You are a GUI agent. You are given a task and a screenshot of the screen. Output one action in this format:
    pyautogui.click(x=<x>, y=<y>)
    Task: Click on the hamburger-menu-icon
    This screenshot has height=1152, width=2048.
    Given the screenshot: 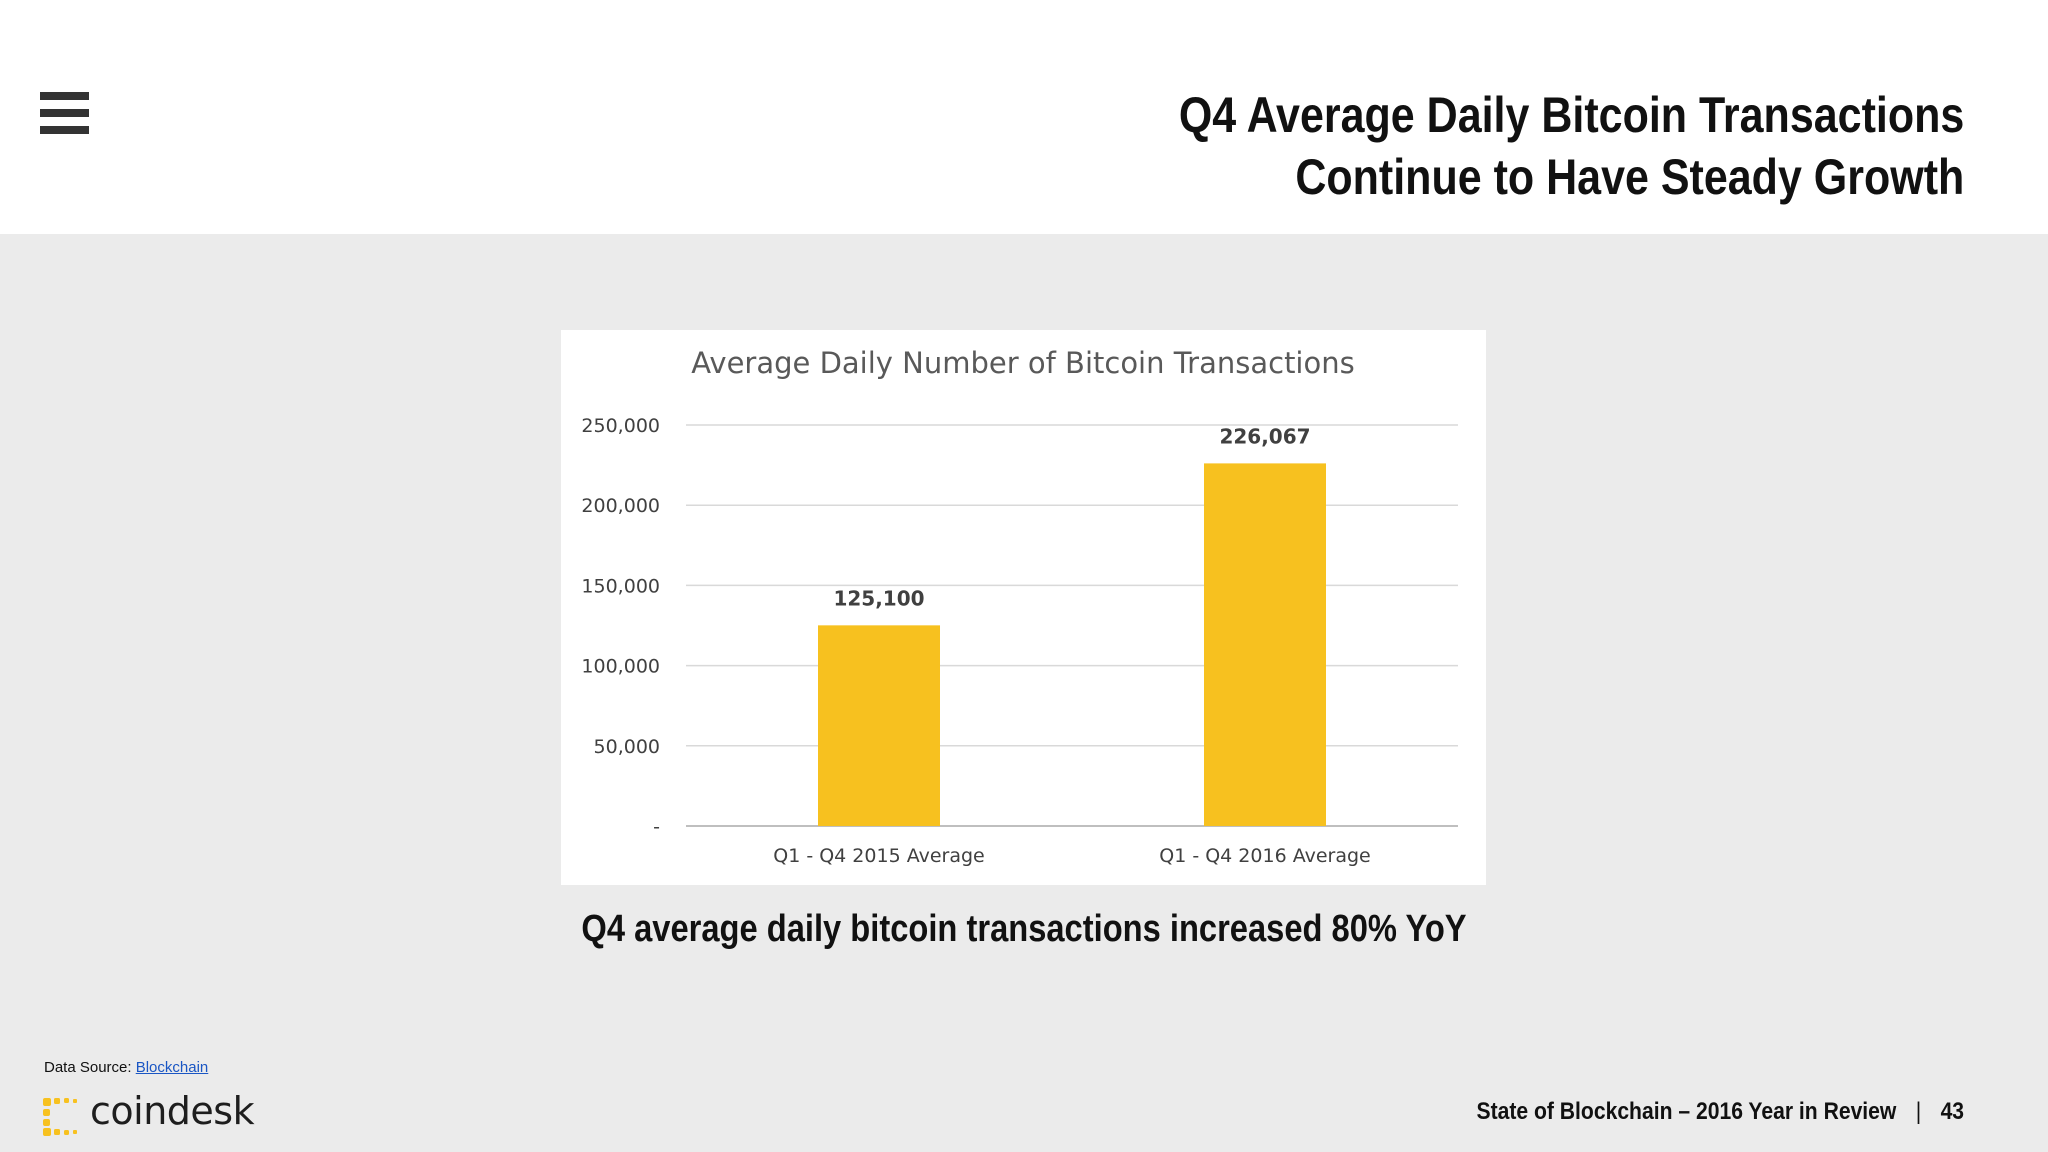 What is the action you would take?
    pyautogui.click(x=64, y=113)
    